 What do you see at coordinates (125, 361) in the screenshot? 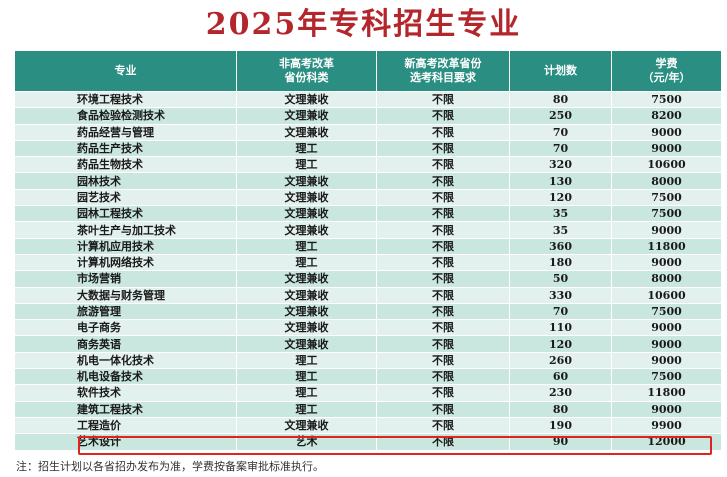
I see `cell-major: 机电一体化技术` at bounding box center [125, 361].